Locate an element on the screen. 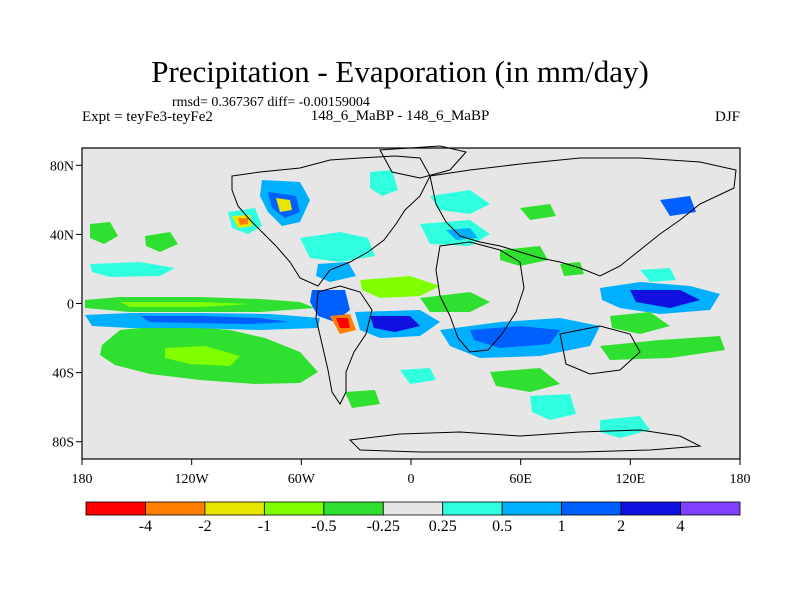  lon-tick-label: 120W is located at coordinates (192, 479).